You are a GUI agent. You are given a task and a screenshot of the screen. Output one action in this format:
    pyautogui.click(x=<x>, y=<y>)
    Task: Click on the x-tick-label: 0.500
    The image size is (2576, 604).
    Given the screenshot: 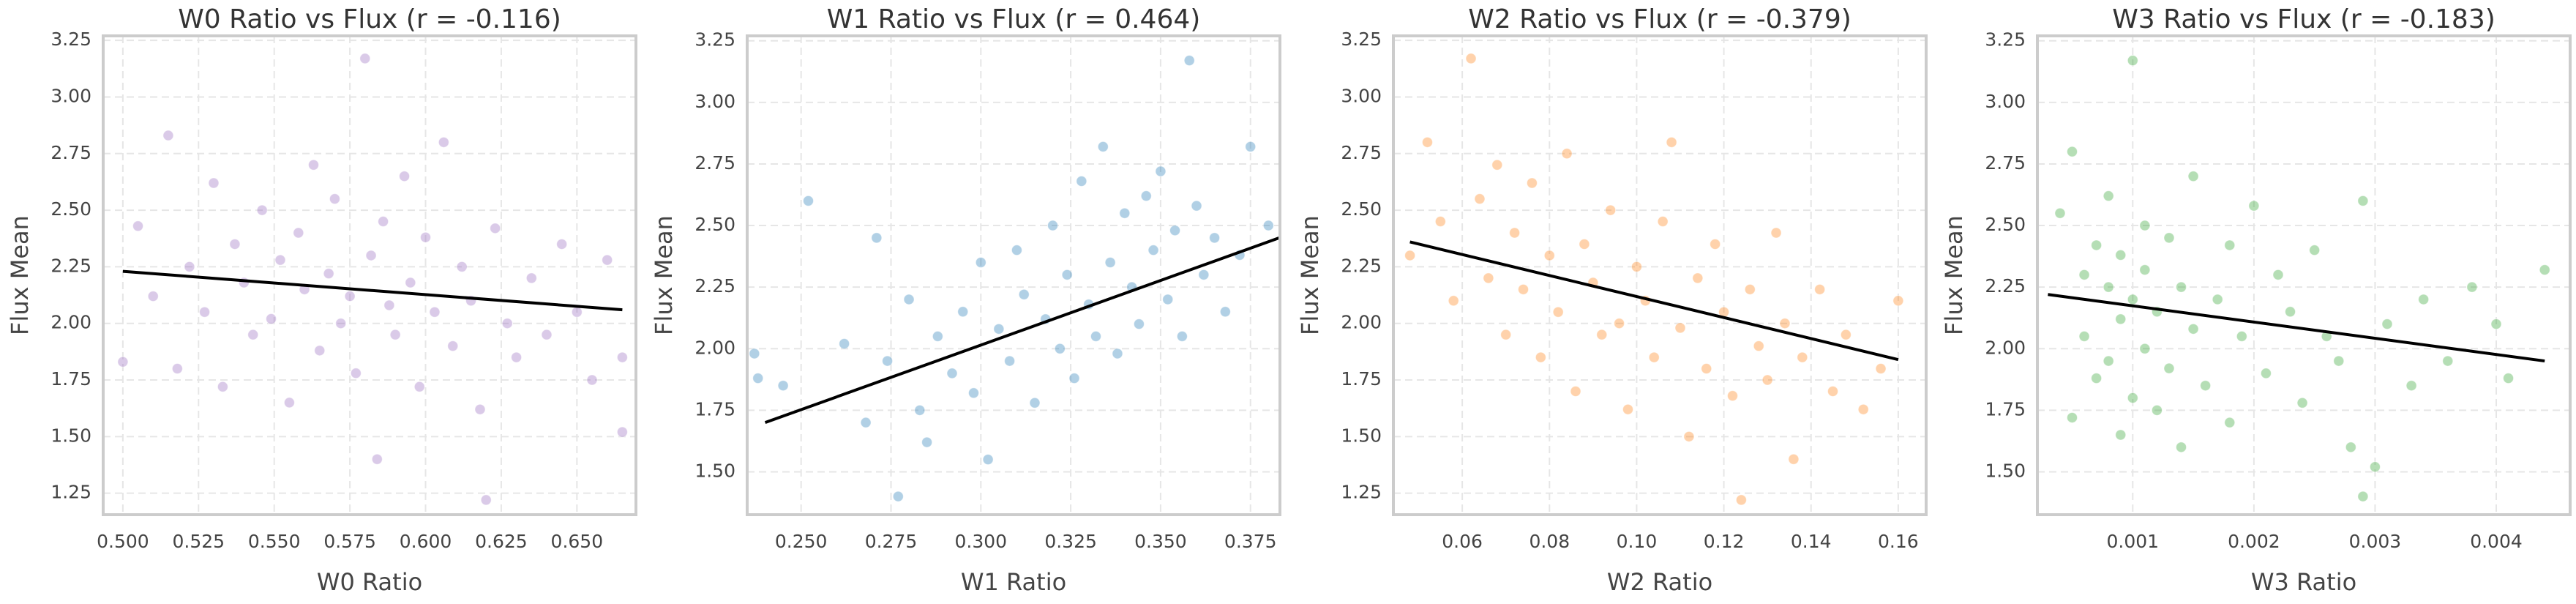 What is the action you would take?
    pyautogui.click(x=123, y=541)
    